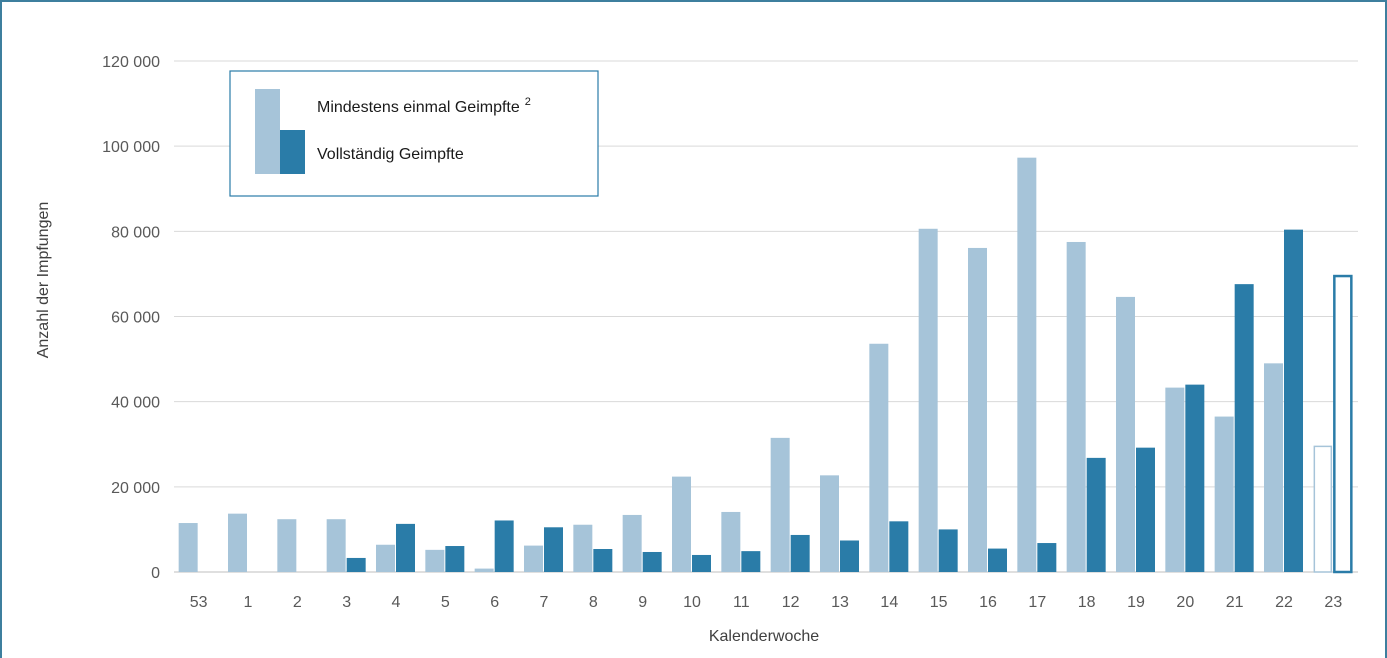 This screenshot has width=1387, height=658. Describe the element at coordinates (43, 280) in the screenshot. I see `y-axis-title: Anzahl der Impfungen` at that location.